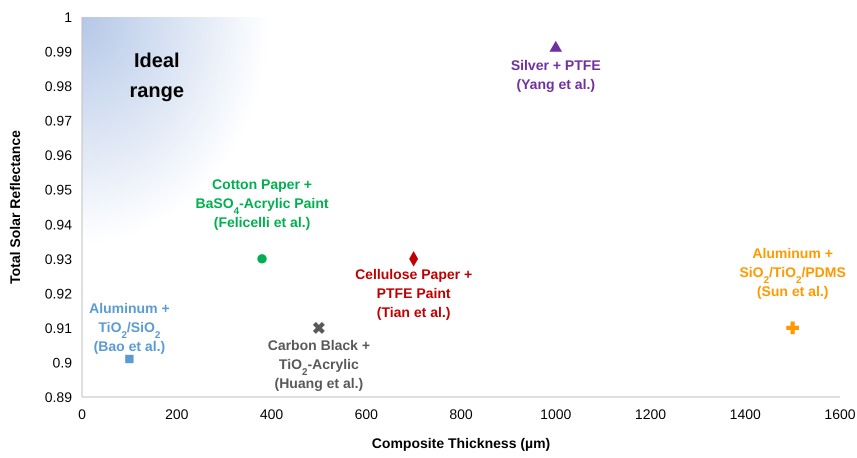 The image size is (857, 458). What do you see at coordinates (272, 414) in the screenshot?
I see `x-tick-label: 400` at bounding box center [272, 414].